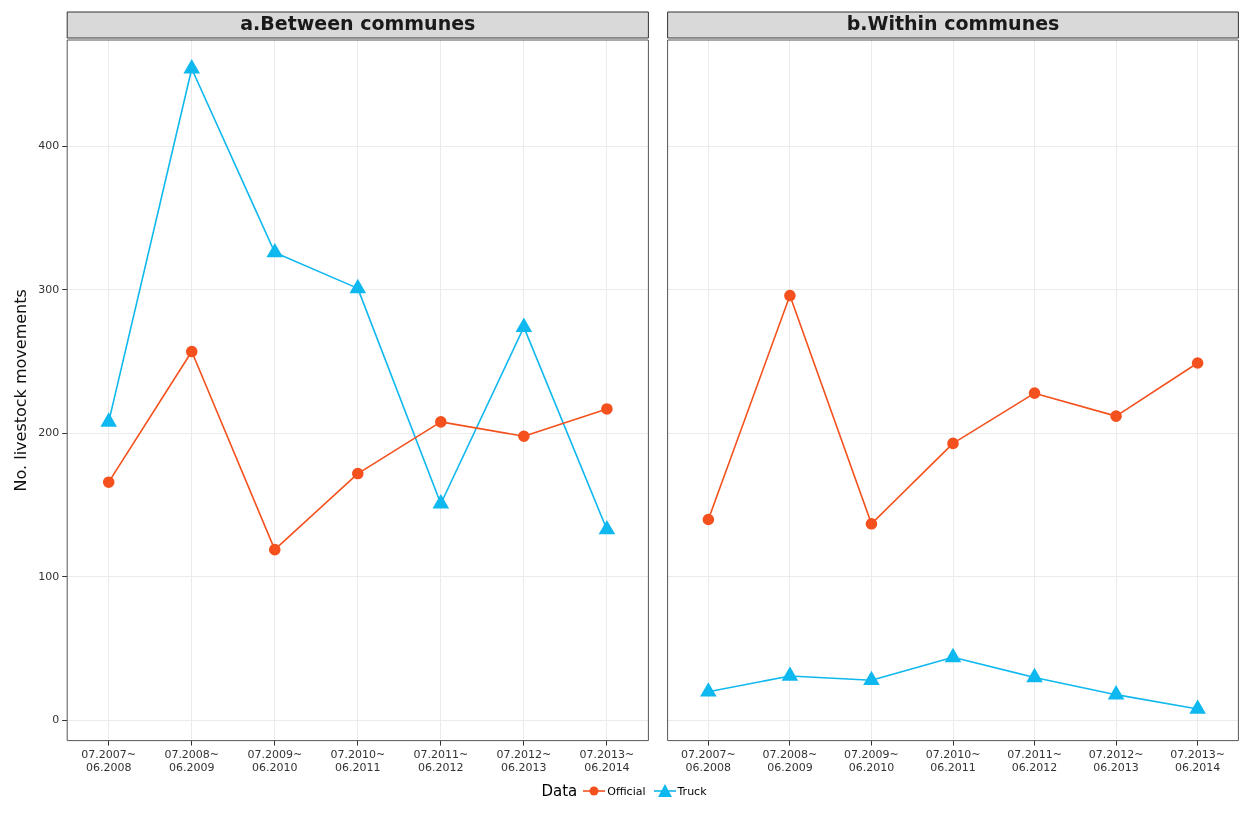 The height and width of the screenshot is (813, 1251). I want to click on legend-title: Data, so click(559, 791).